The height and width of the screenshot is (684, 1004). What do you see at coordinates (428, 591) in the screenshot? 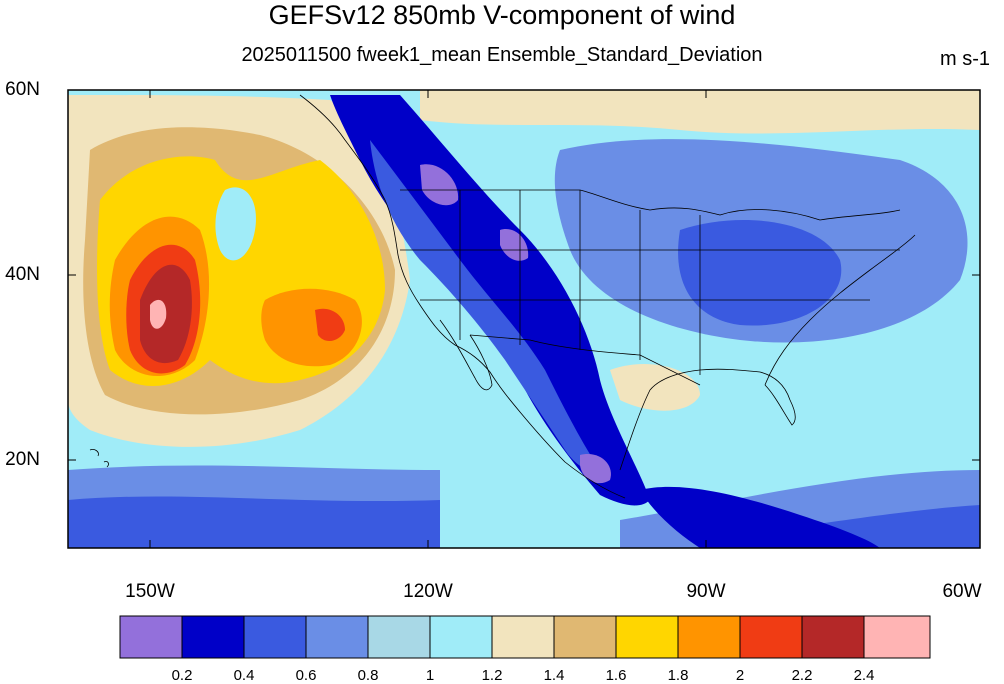
I see `lon-label-120w: 120W` at bounding box center [428, 591].